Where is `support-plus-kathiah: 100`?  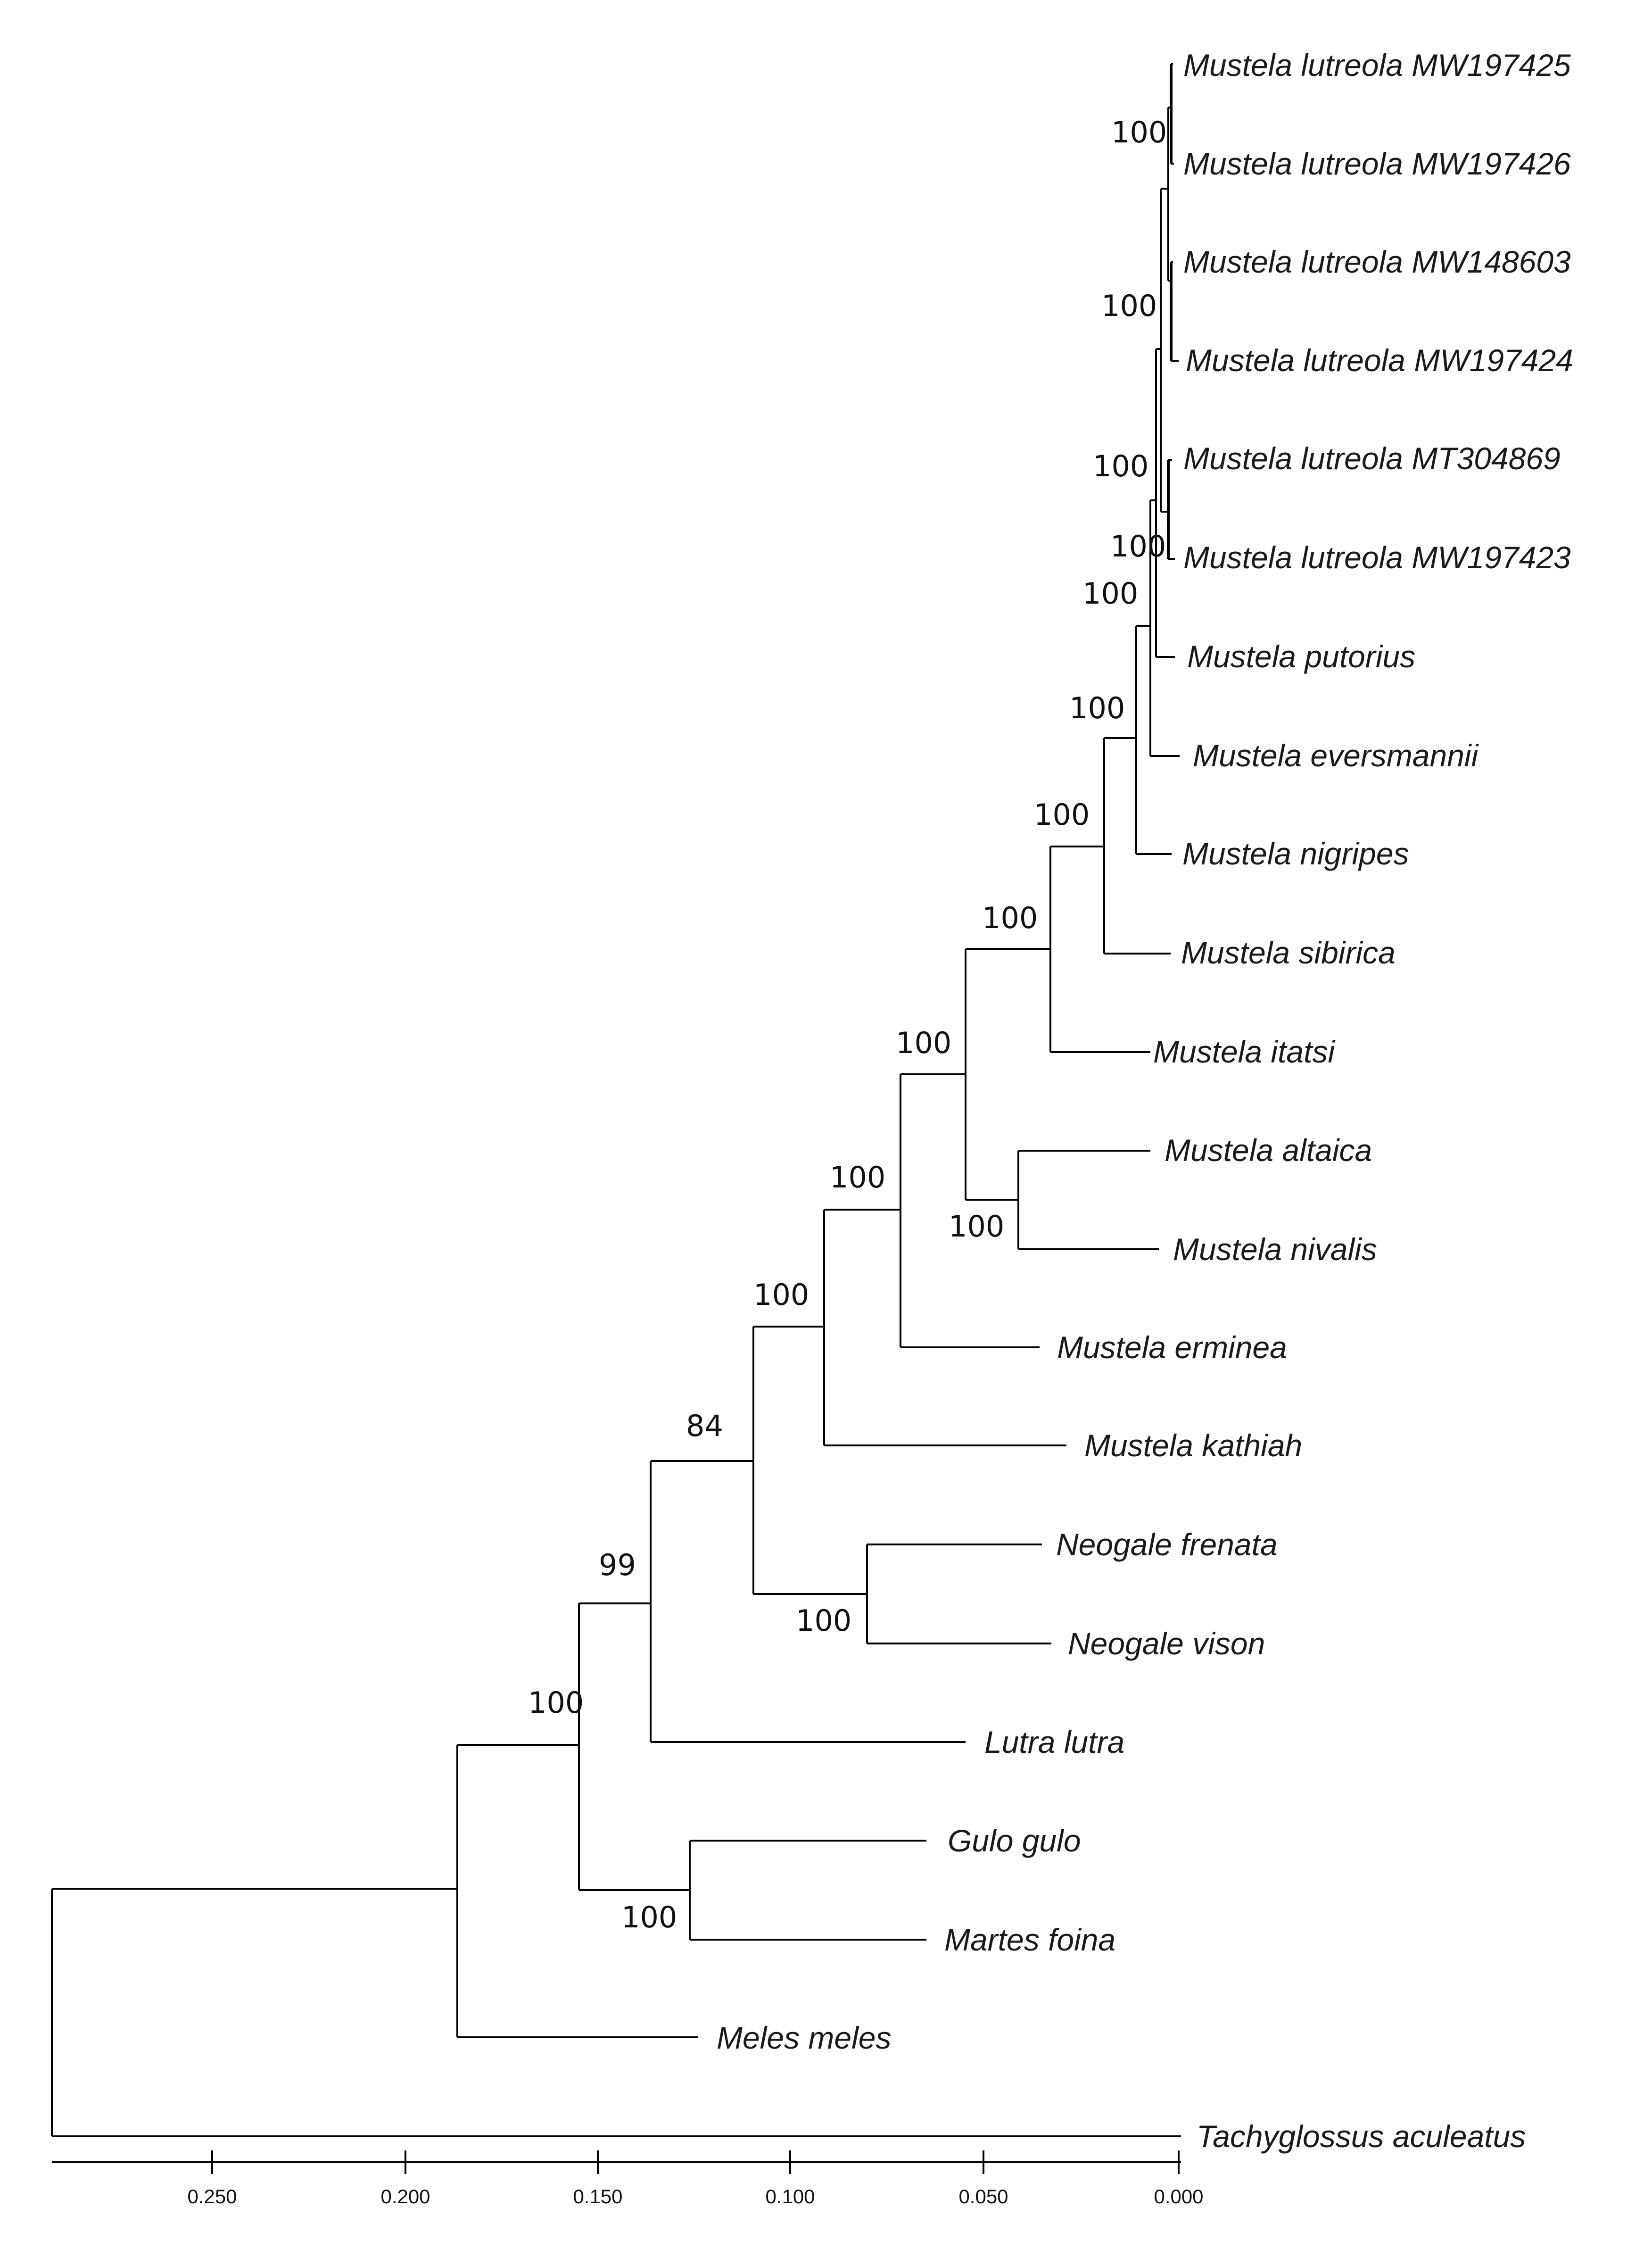 support-plus-kathiah: 100 is located at coordinates (781, 1295).